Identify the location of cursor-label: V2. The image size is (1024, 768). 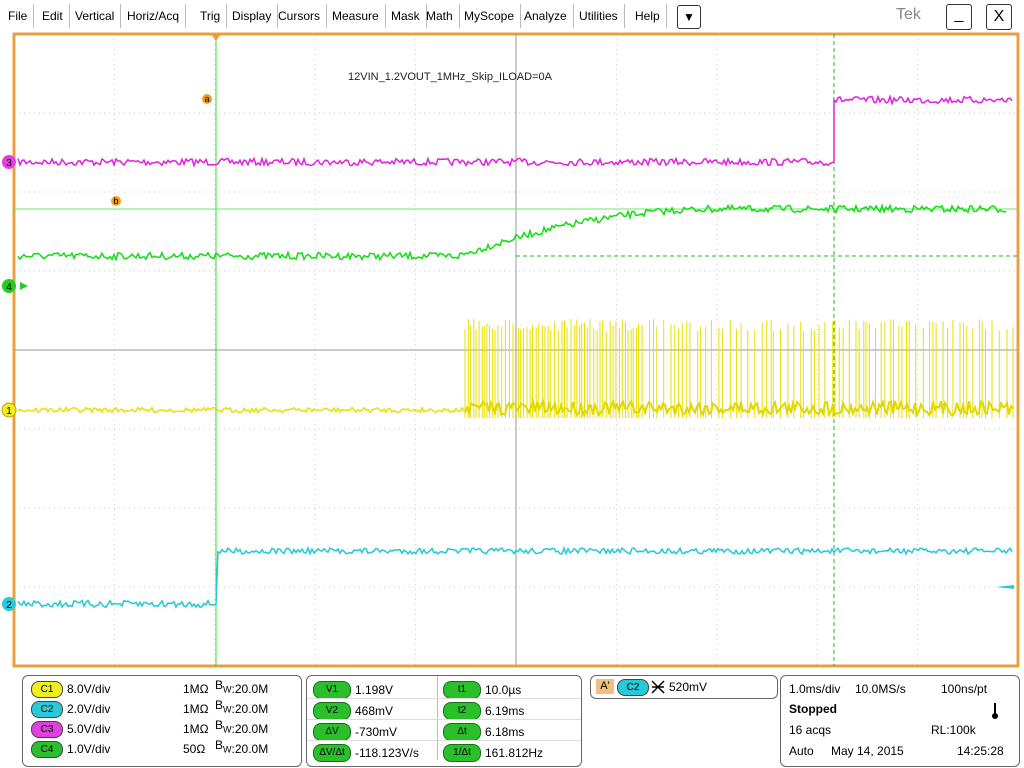
(332, 711).